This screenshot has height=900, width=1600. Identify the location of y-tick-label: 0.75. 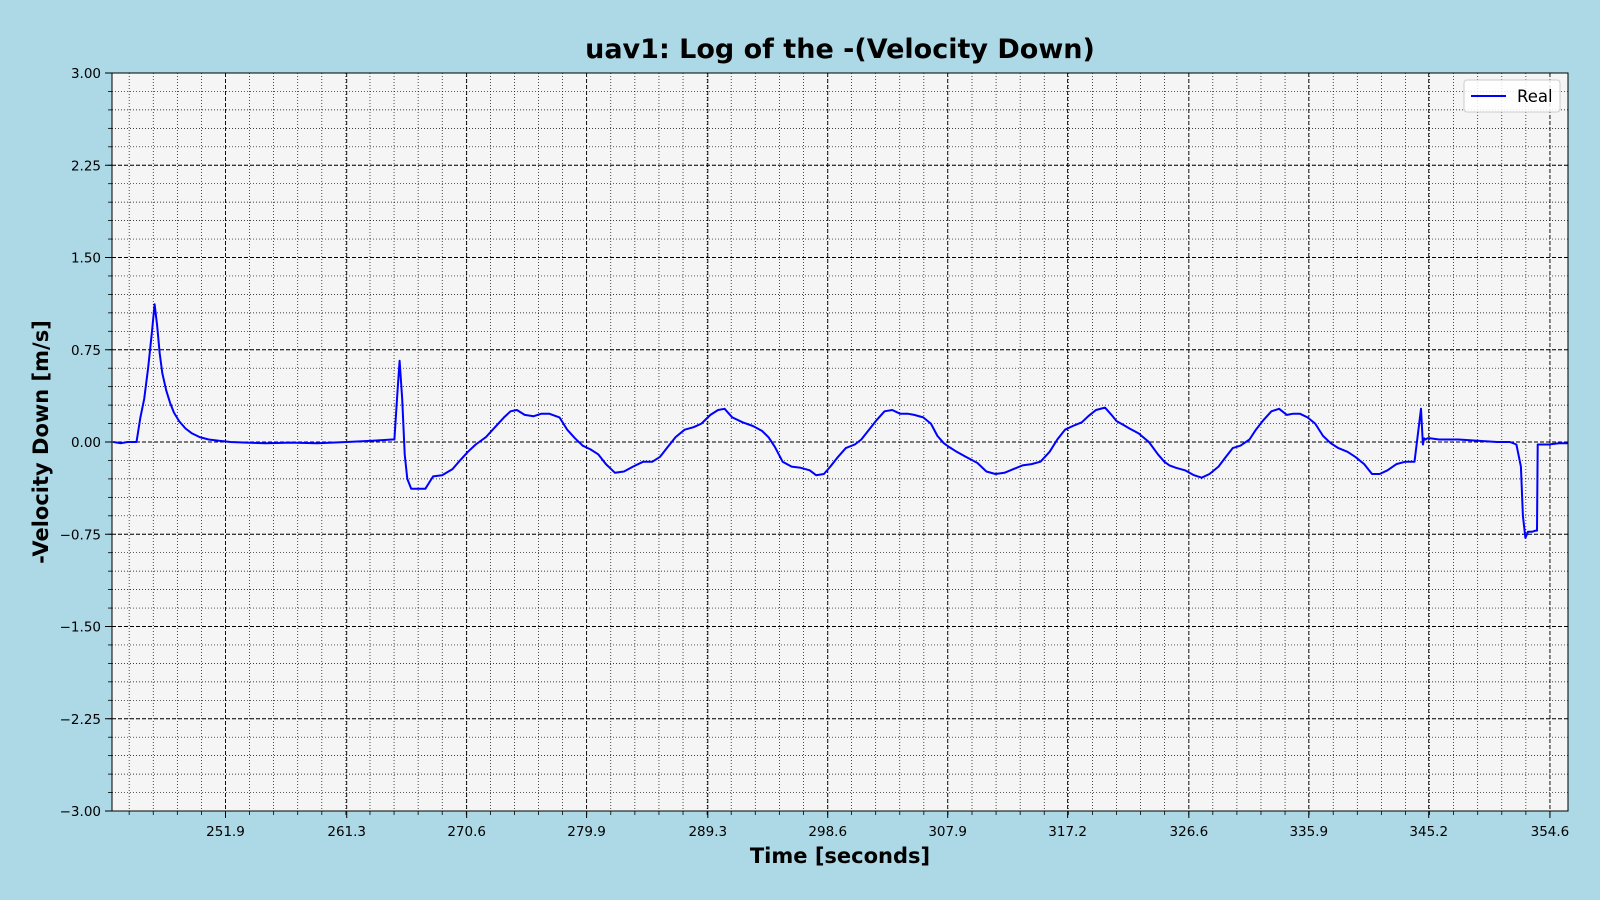
(86, 351).